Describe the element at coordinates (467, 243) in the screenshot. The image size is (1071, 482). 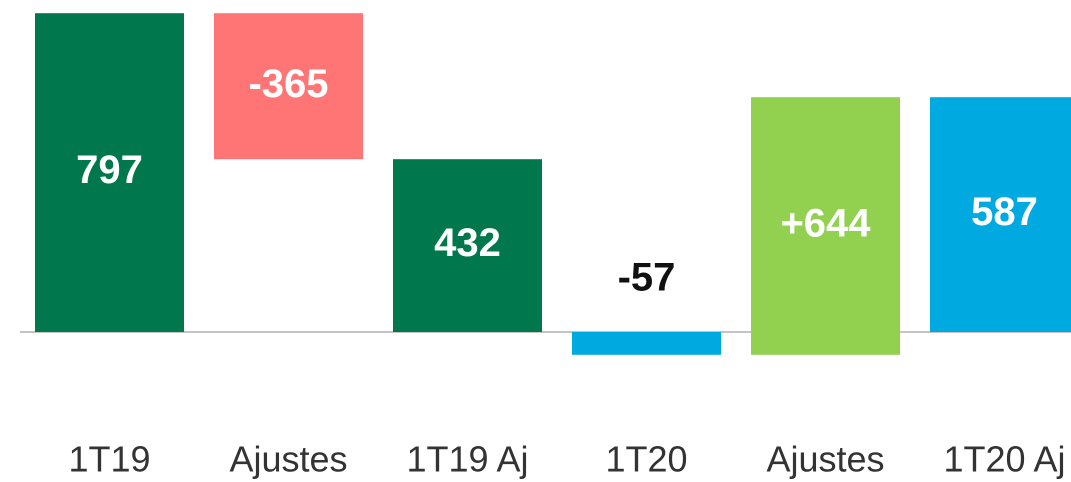
I see `value-label: 432` at that location.